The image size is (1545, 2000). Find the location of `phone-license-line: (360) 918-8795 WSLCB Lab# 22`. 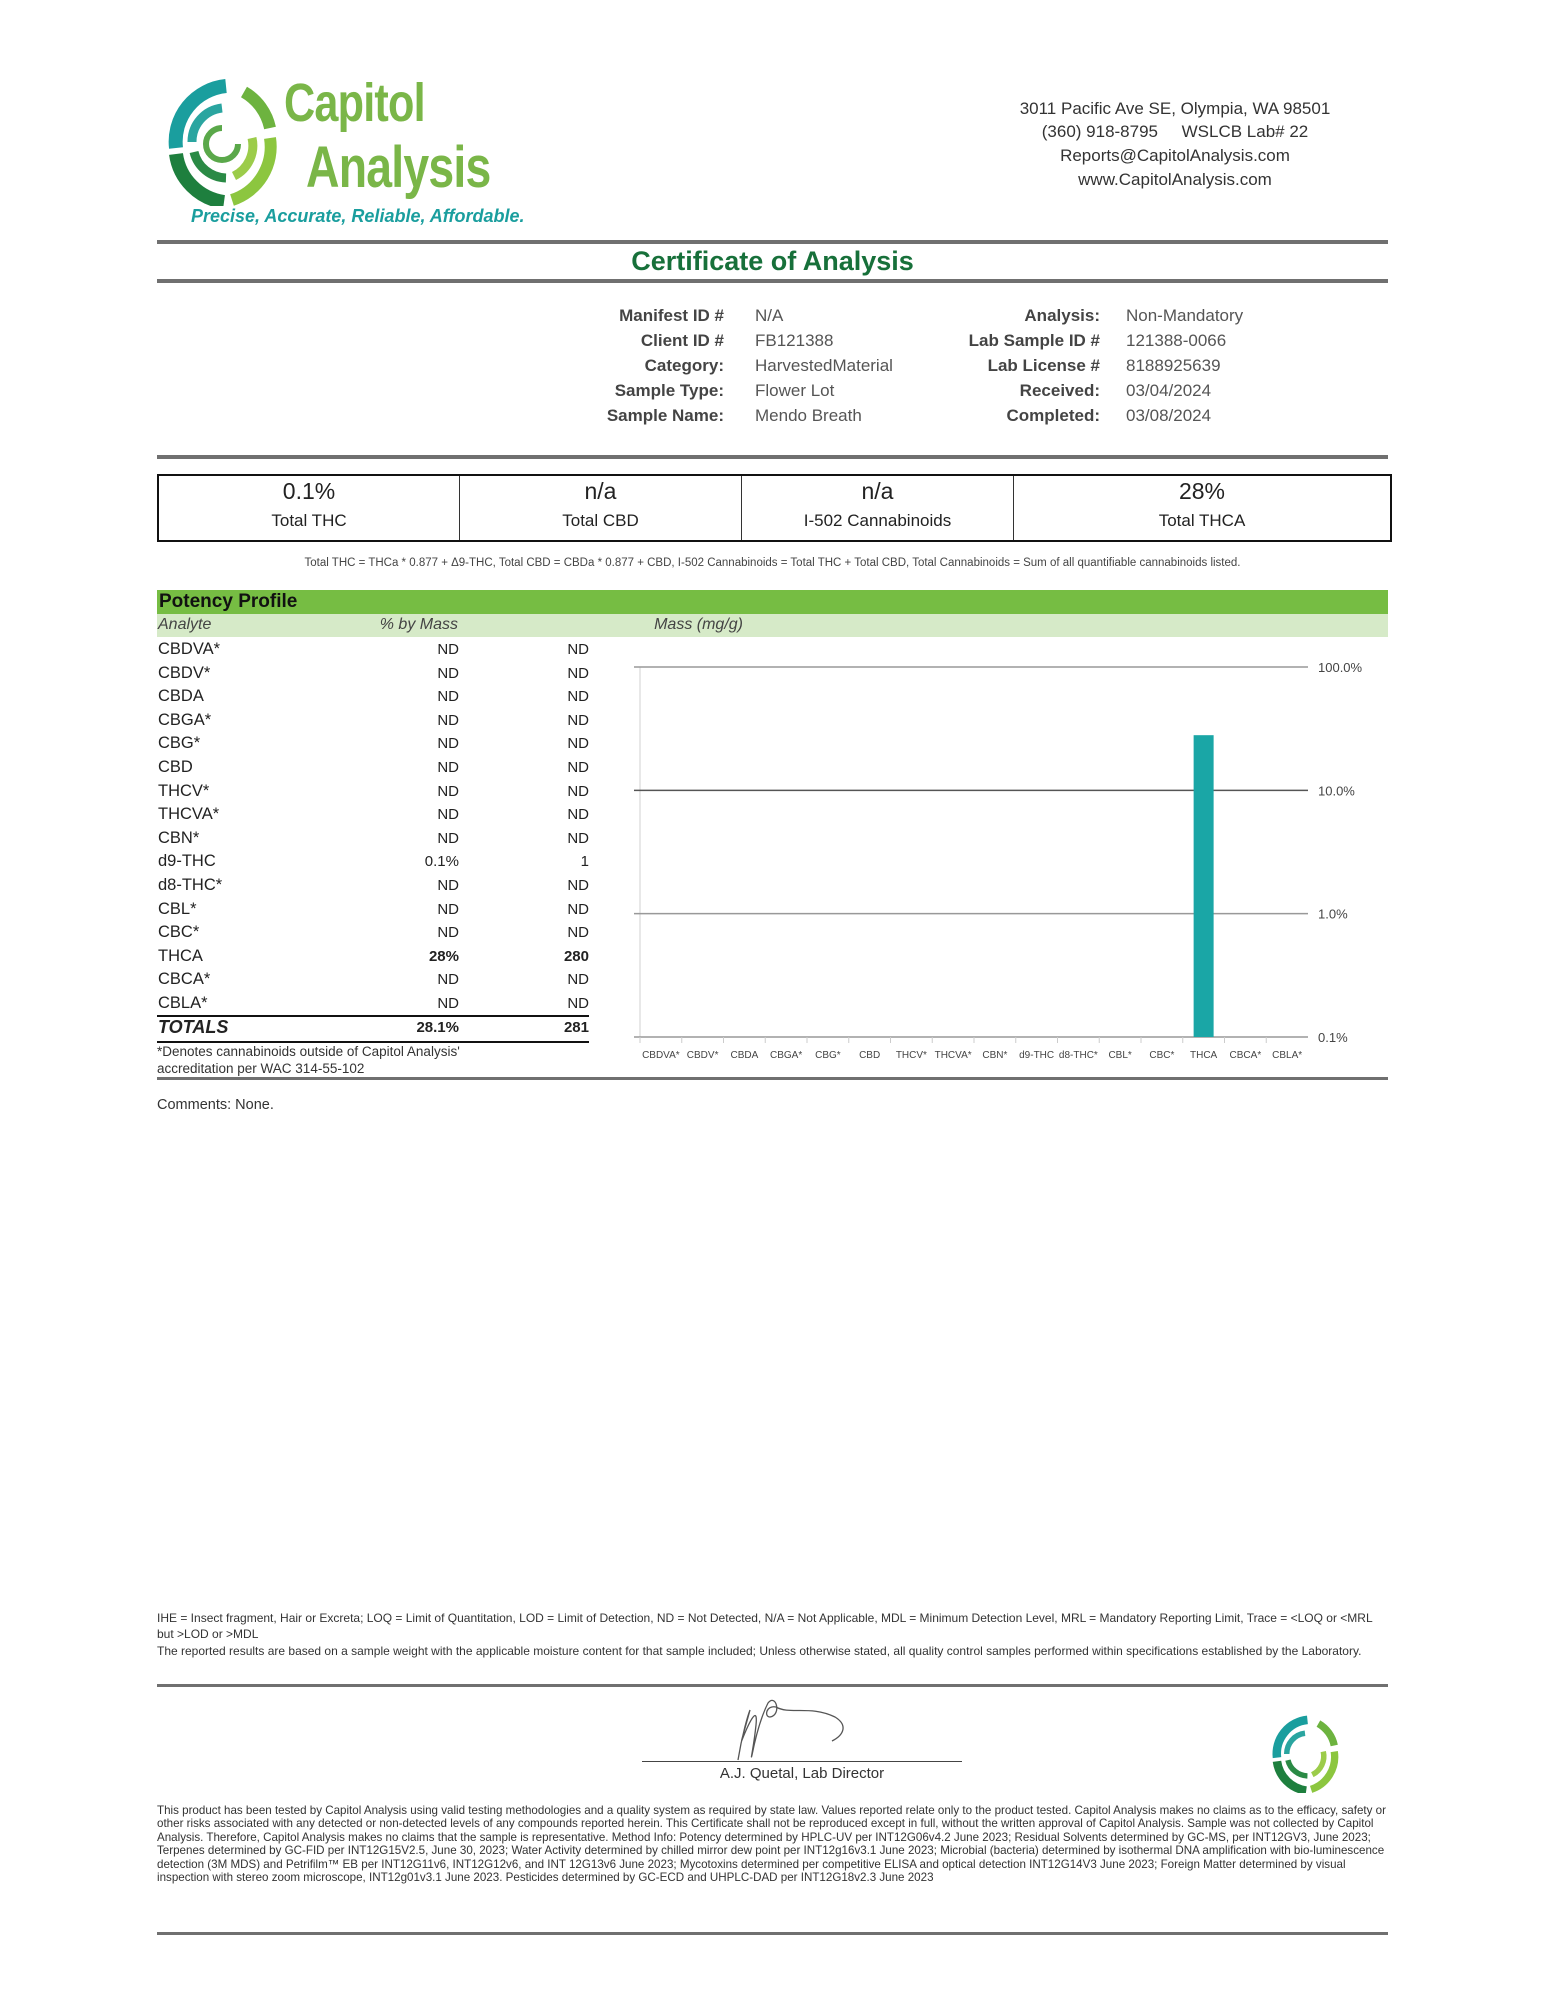

phone-license-line: (360) 918-8795 WSLCB Lab# 22 is located at coordinates (1175, 131).